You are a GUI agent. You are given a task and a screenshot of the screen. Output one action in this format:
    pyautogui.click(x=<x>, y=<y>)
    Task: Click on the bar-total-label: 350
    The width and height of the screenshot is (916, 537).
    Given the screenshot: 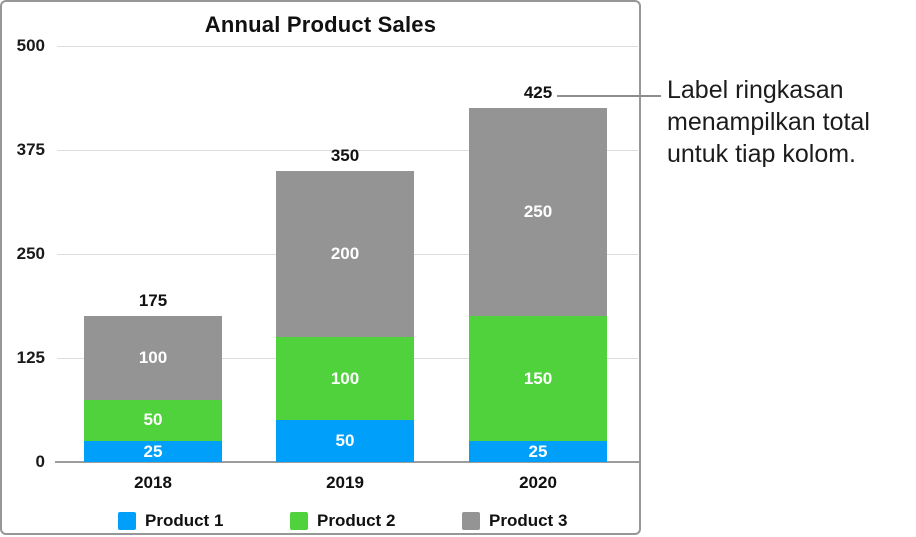 What is the action you would take?
    pyautogui.click(x=345, y=155)
    